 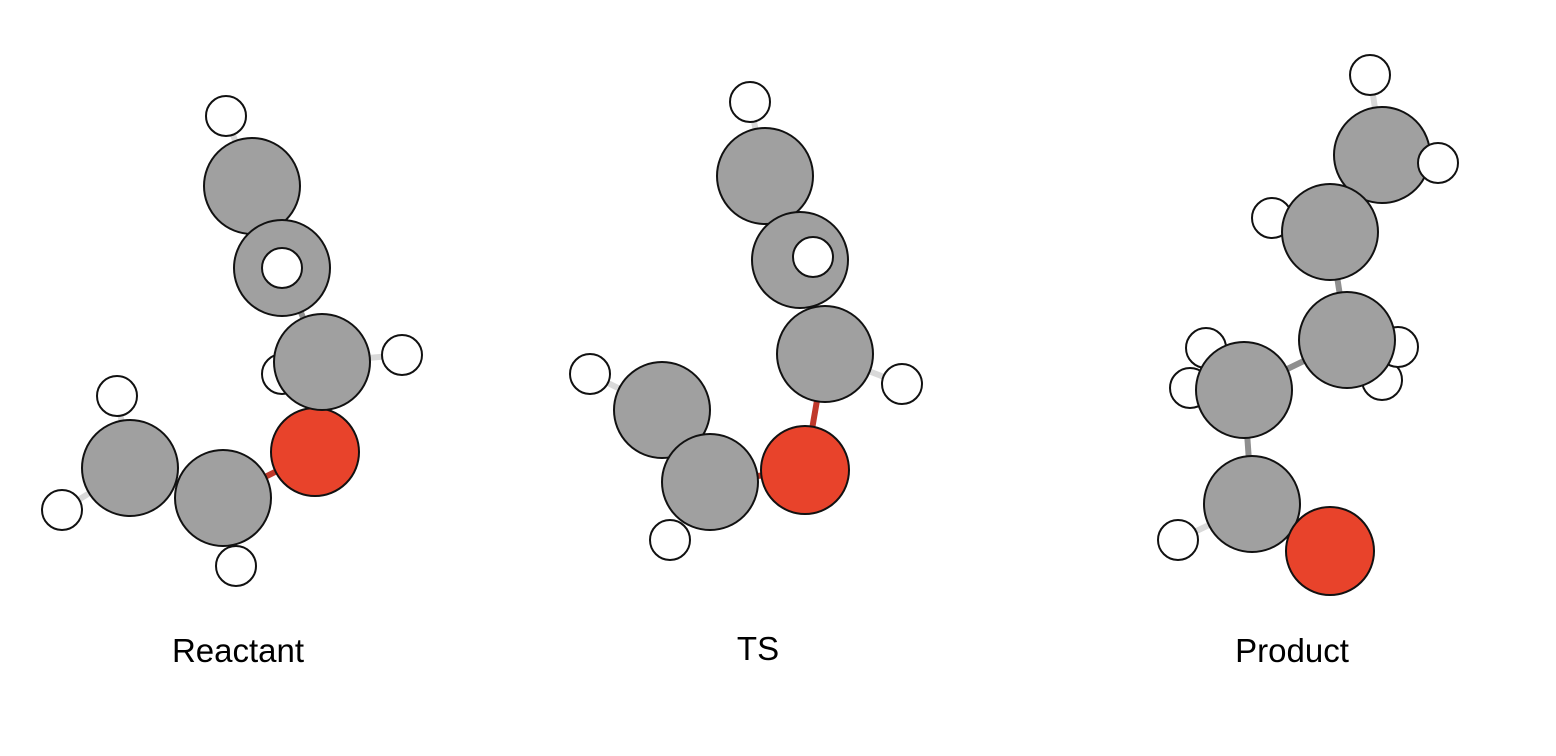 I want to click on molecule-product, so click(x=1308, y=325).